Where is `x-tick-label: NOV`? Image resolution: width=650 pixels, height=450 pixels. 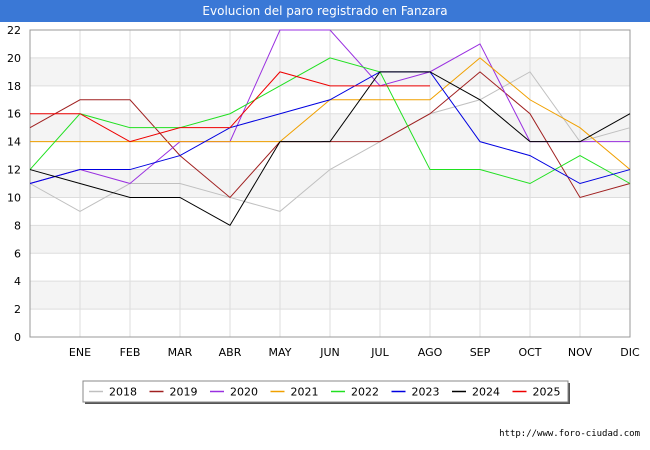
x-tick-label: NOV is located at coordinates (580, 352).